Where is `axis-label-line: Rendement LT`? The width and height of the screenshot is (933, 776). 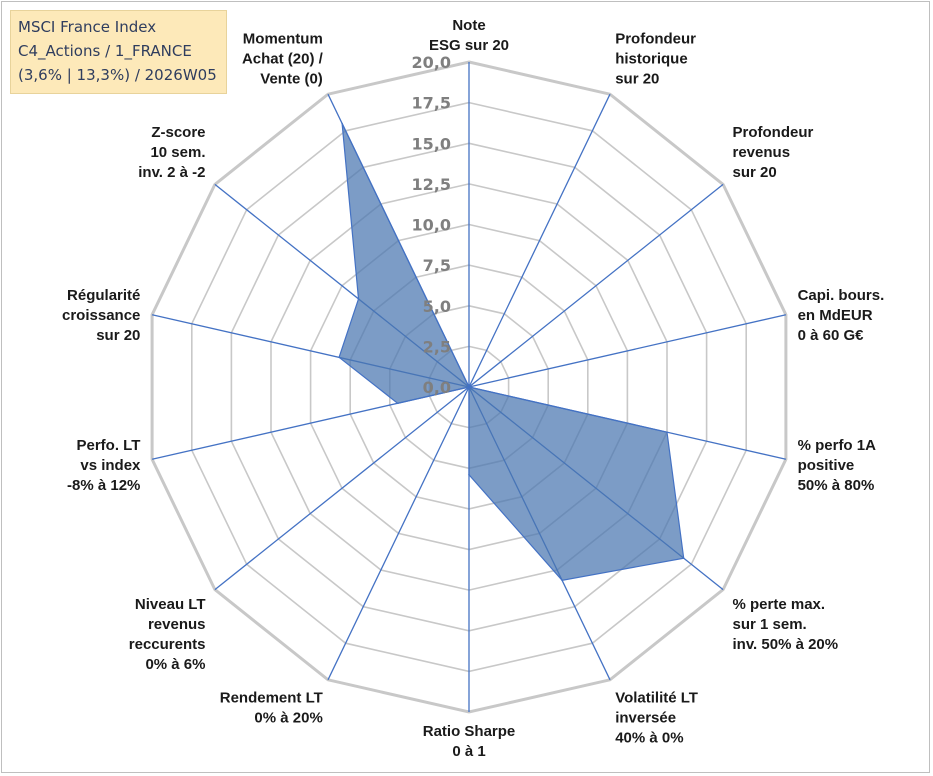 axis-label-line: Rendement LT is located at coordinates (271, 698).